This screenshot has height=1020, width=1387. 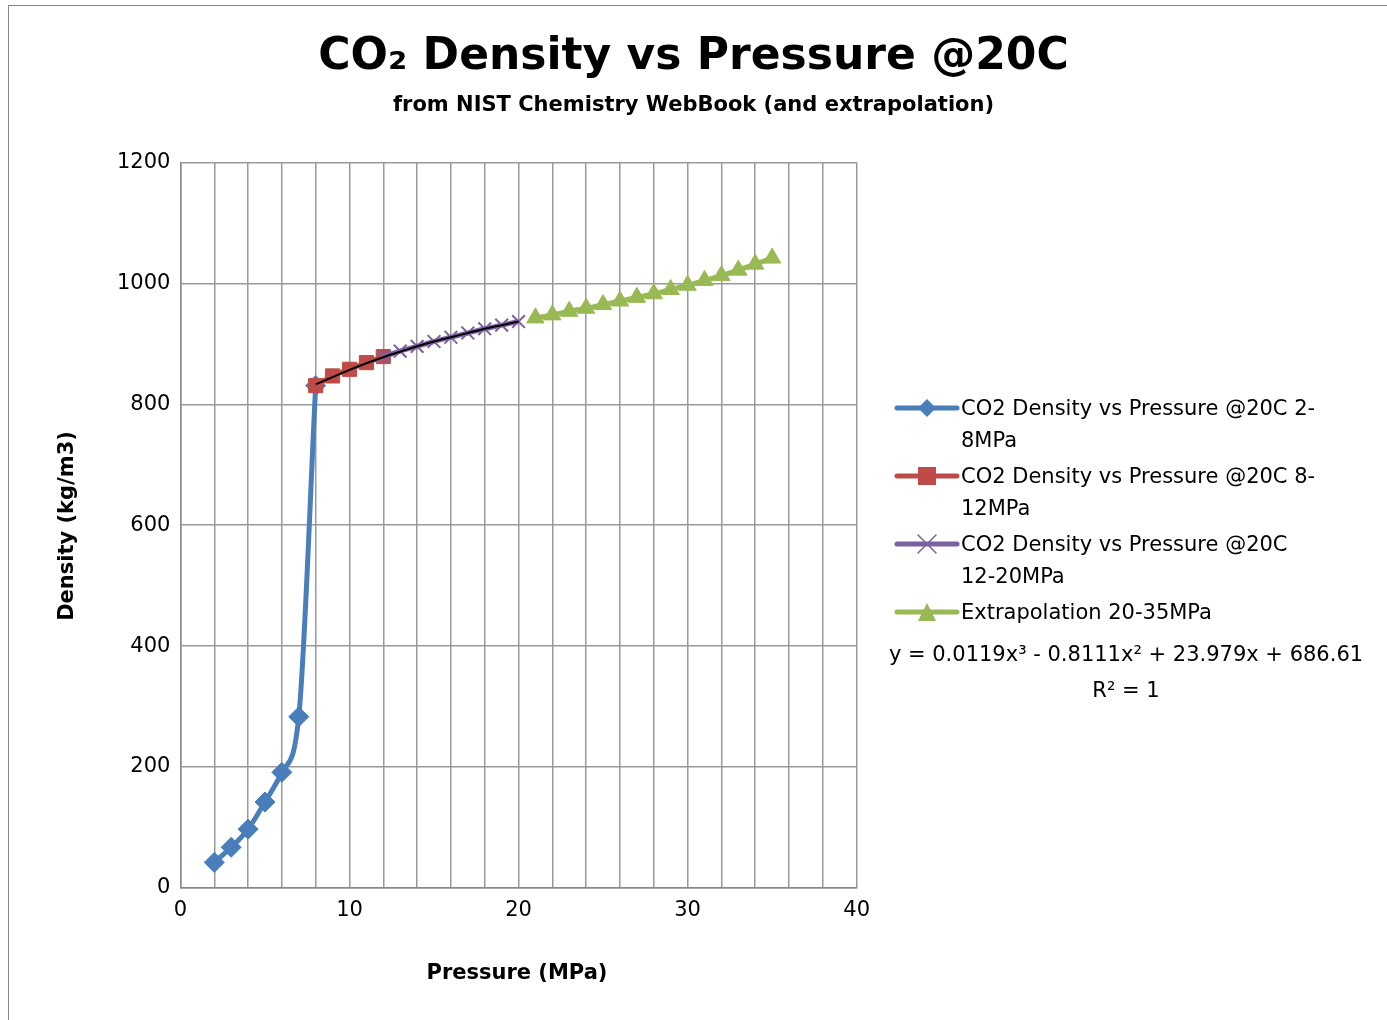 I want to click on y-tick-label: 1200, so click(x=143, y=161).